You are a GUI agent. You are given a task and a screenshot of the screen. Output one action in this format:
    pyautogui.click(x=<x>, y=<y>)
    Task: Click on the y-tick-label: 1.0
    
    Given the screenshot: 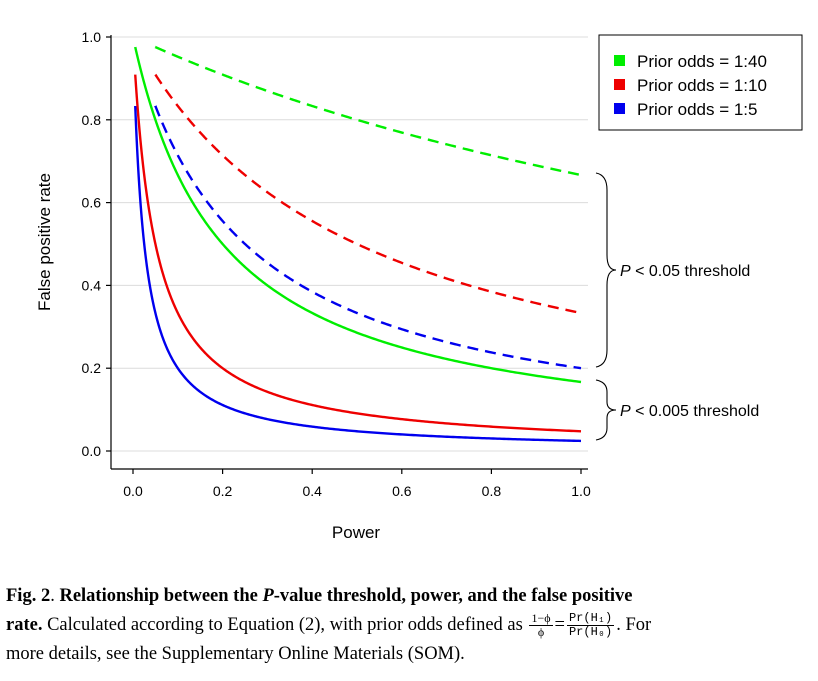 What is the action you would take?
    pyautogui.click(x=92, y=37)
    